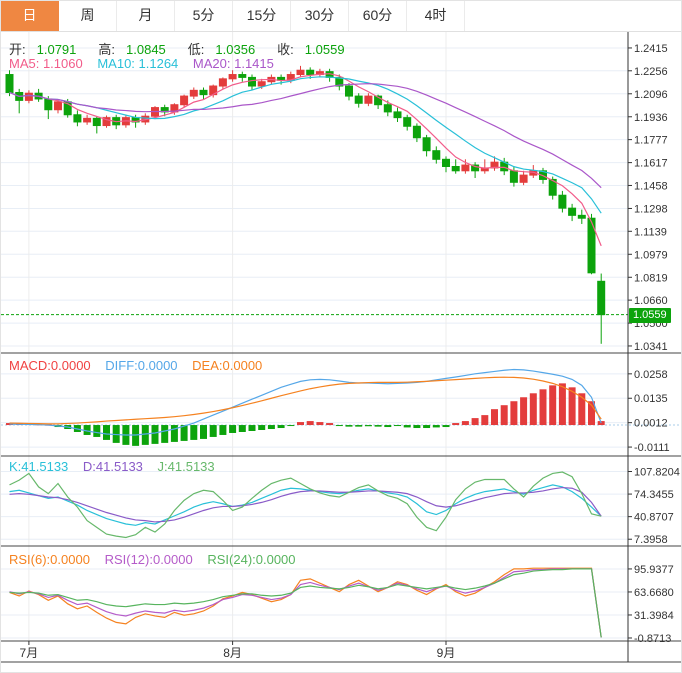 This screenshot has height=673, width=682. What do you see at coordinates (138, 63) in the screenshot?
I see `ma10-label: MA10: 1.1264` at bounding box center [138, 63].